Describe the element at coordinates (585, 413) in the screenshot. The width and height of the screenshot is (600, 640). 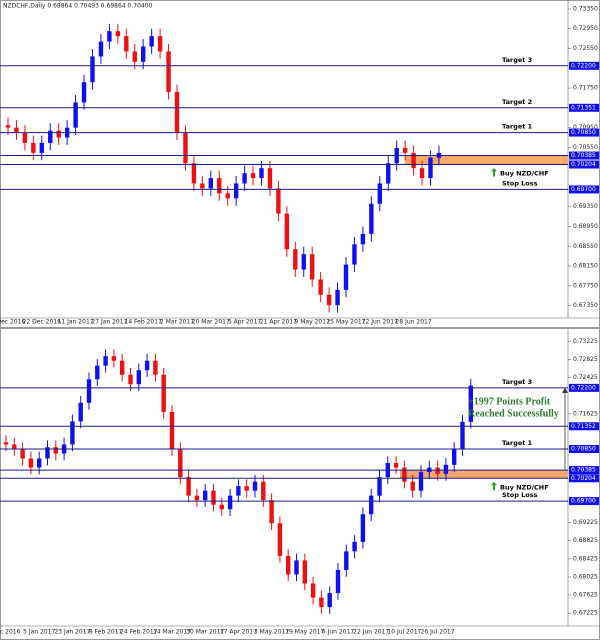
I see `y-tick-label: 0.71625` at that location.